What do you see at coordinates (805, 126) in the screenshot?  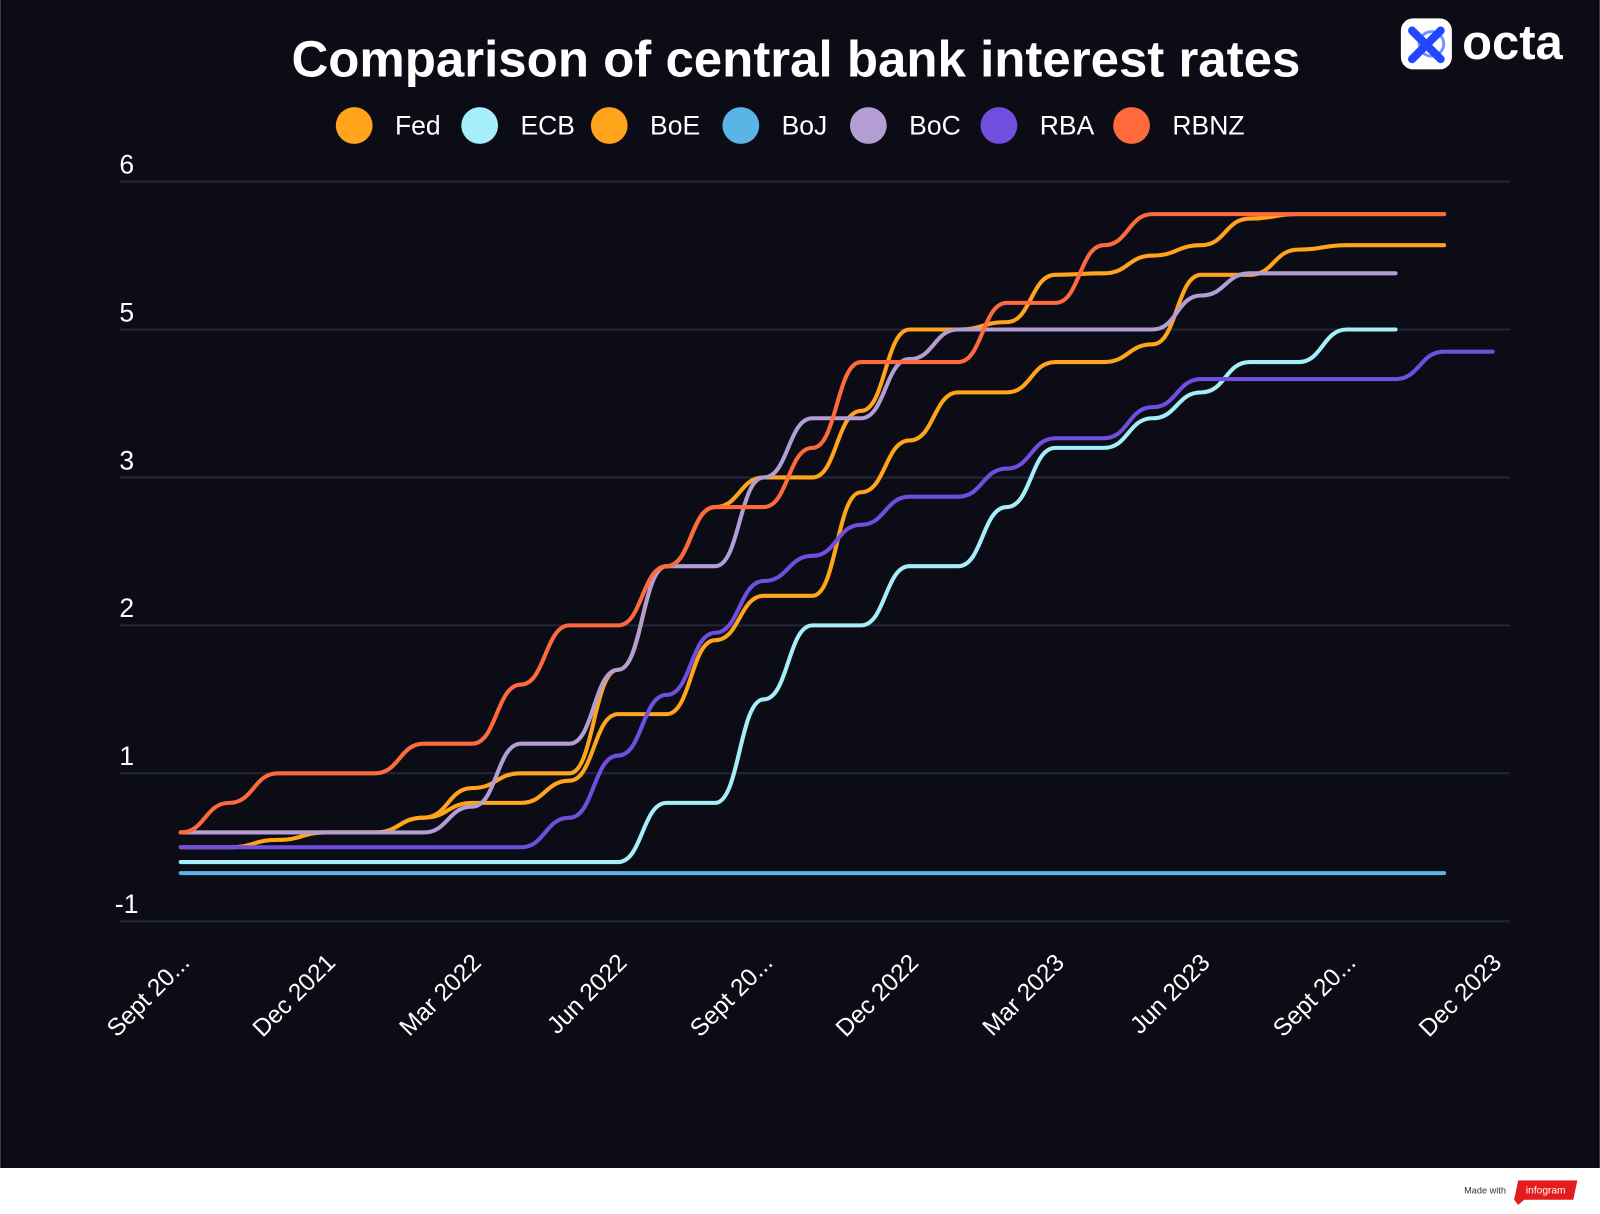 I see `legend-label: BoJ` at bounding box center [805, 126].